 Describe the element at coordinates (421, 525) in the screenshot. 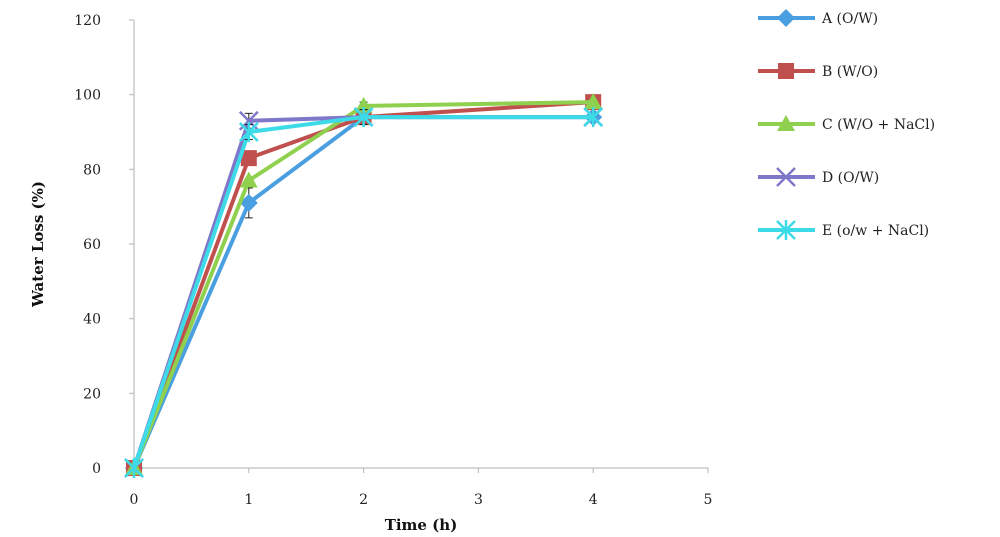

I see `x-axis-title: Time (h)` at that location.